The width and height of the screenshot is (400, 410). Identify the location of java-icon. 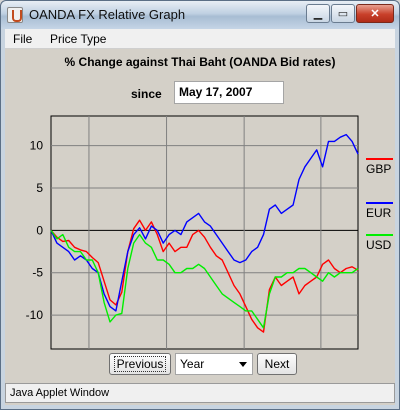
(15, 15).